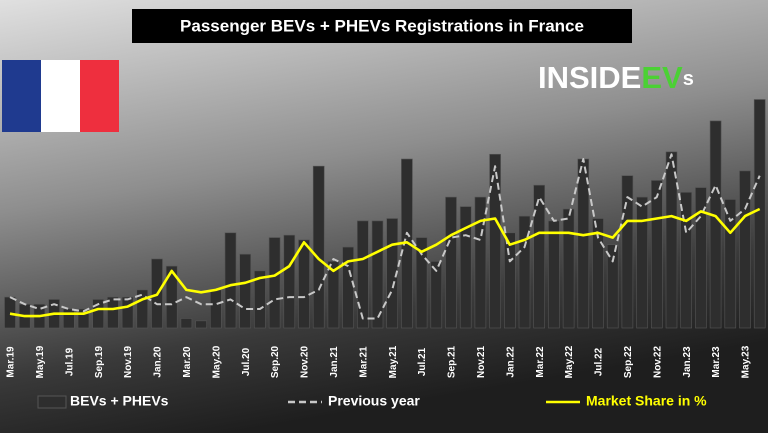 This screenshot has height=433, width=768. Describe the element at coordinates (688, 79) in the screenshot. I see `logo-part: s` at that location.